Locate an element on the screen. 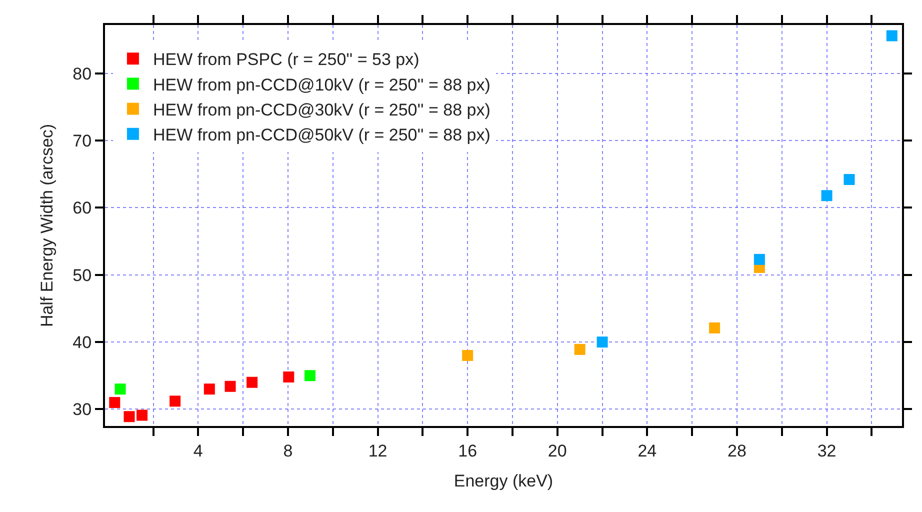 The width and height of the screenshot is (922, 512). legend-label: HEW from pn-CCD@30kV (r = 250'' = 88 px) is located at coordinates (321, 110).